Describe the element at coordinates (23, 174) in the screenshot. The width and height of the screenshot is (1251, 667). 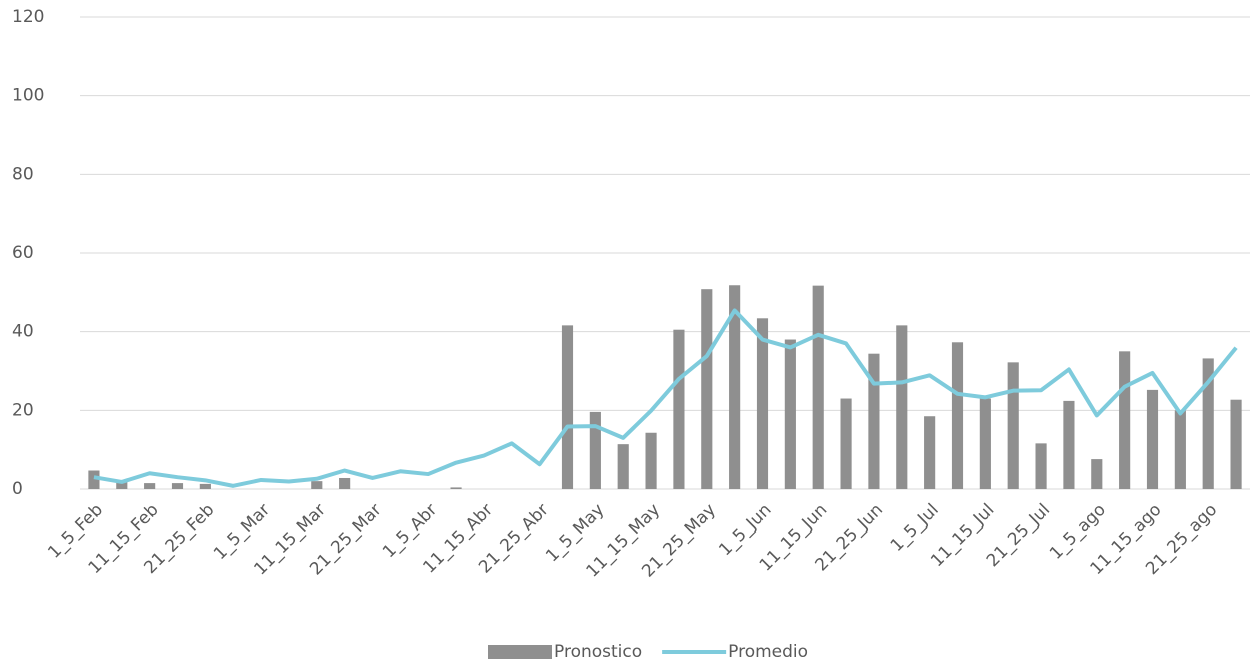
I see `y-tick-label: 80` at that location.